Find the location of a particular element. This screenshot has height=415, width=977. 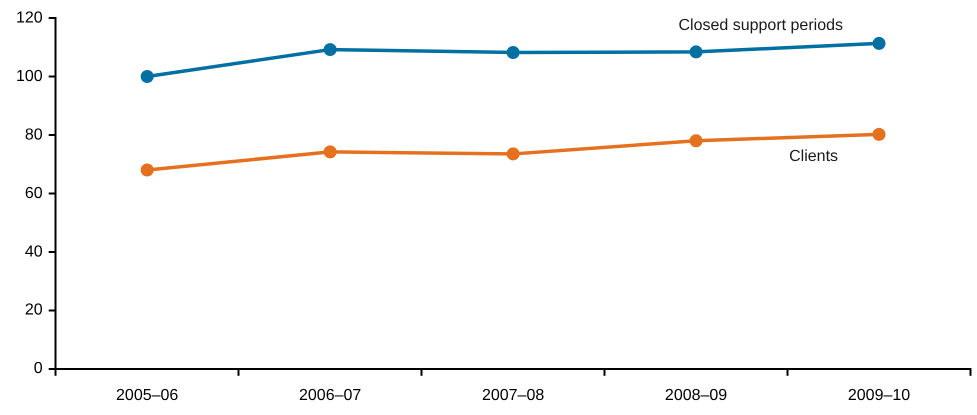

x-tick-label: 2006–07 is located at coordinates (330, 395).